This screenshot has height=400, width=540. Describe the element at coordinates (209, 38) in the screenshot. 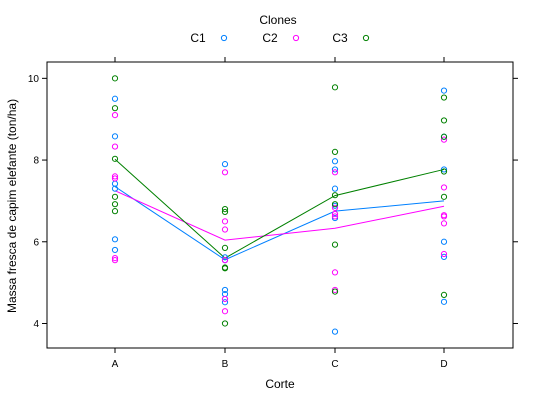

I see `legend-item-c1: C1` at that location.